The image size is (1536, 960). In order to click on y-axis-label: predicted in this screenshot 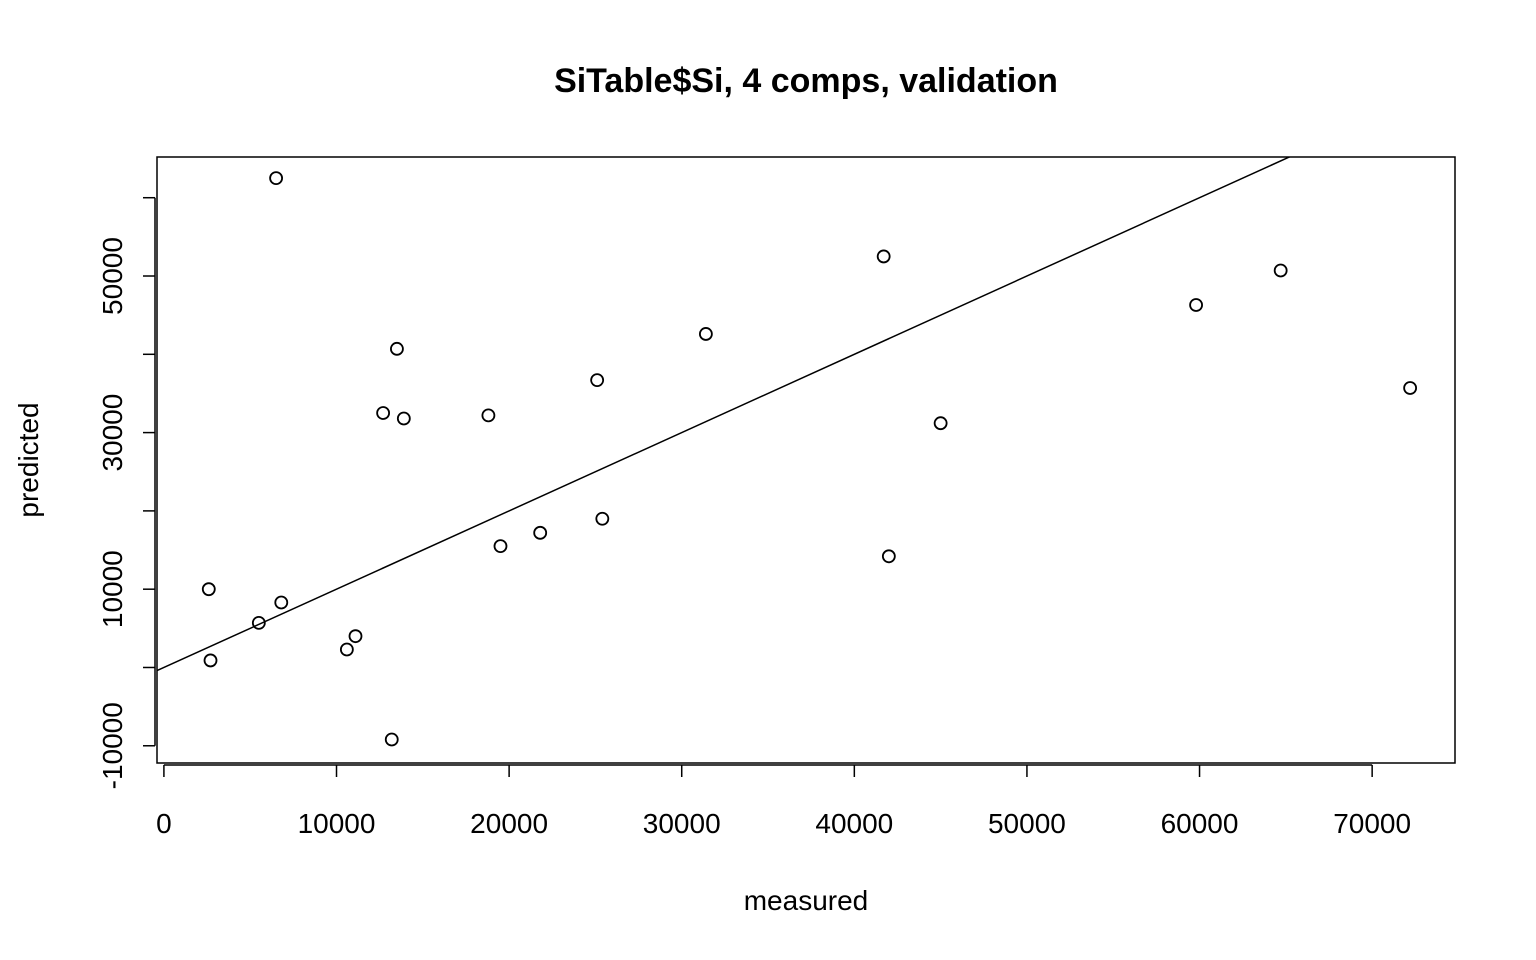, I will do `click(28, 459)`.